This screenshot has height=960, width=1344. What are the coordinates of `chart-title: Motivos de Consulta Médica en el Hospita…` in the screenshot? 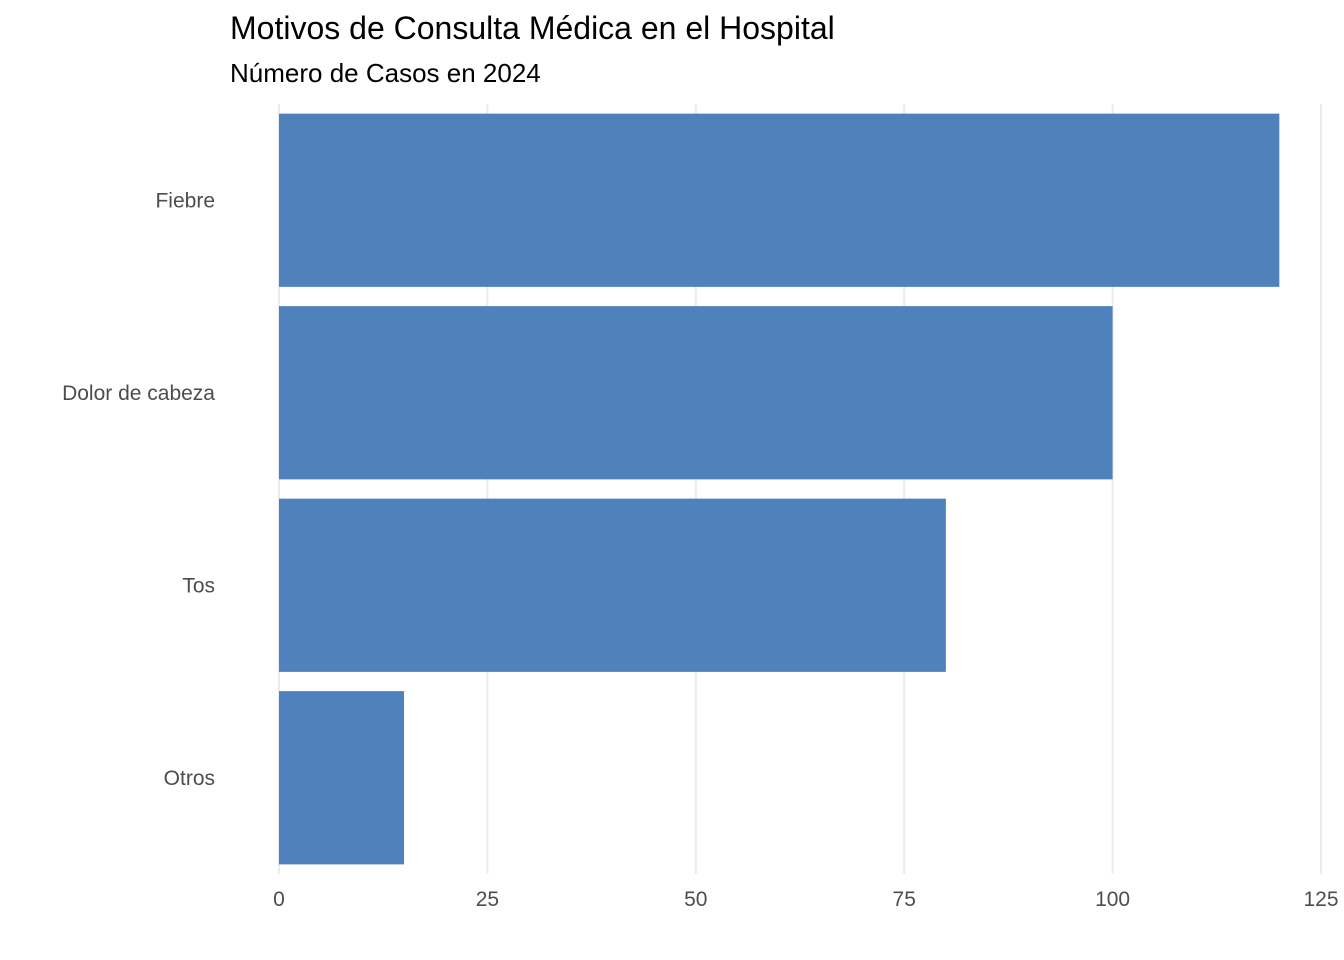 It's located at (532, 28).